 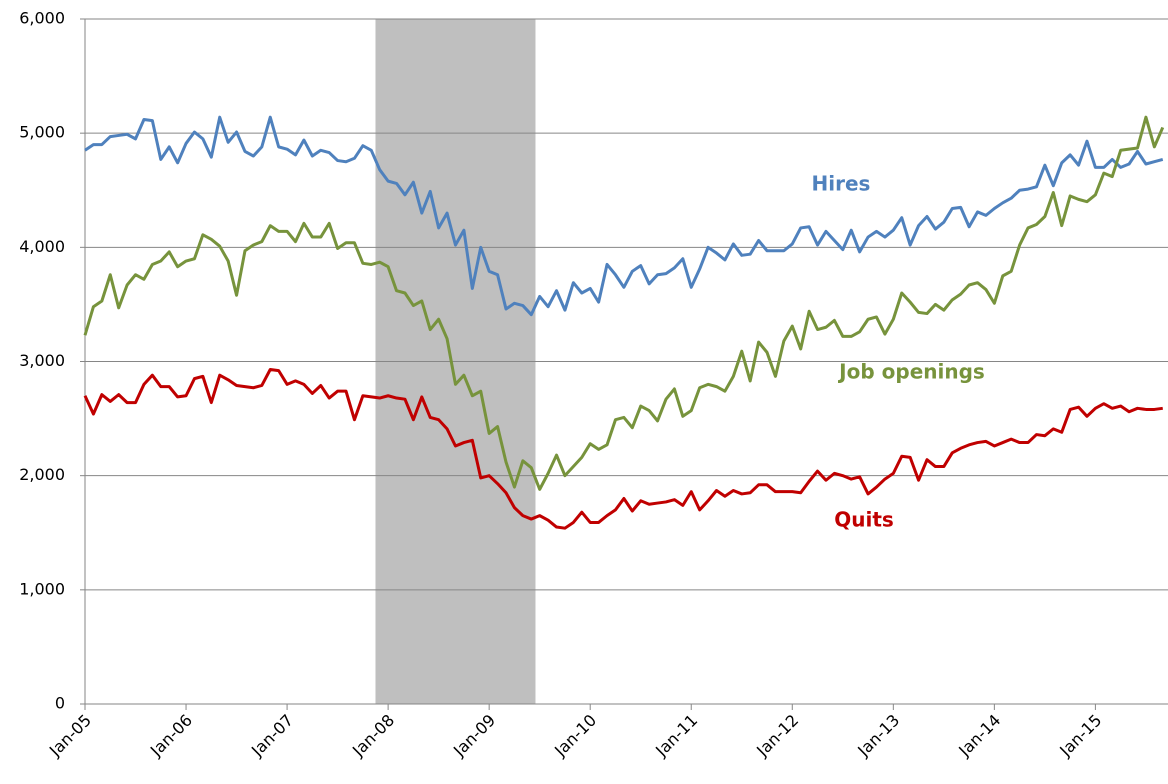 I want to click on series-label: Hires, so click(x=841, y=184).